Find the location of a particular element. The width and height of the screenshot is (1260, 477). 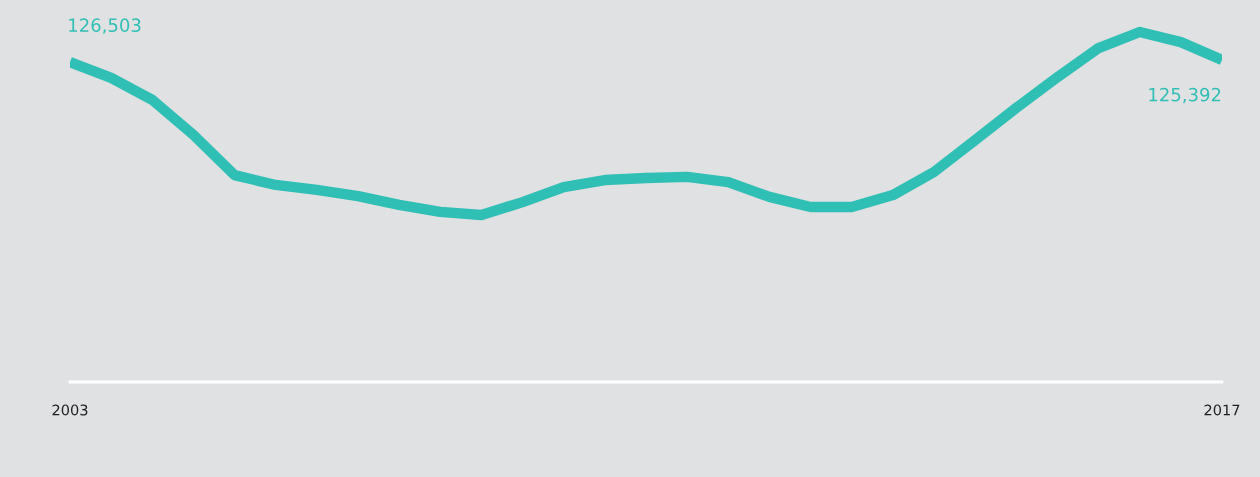

annotation: 126,503 is located at coordinates (105, 26).